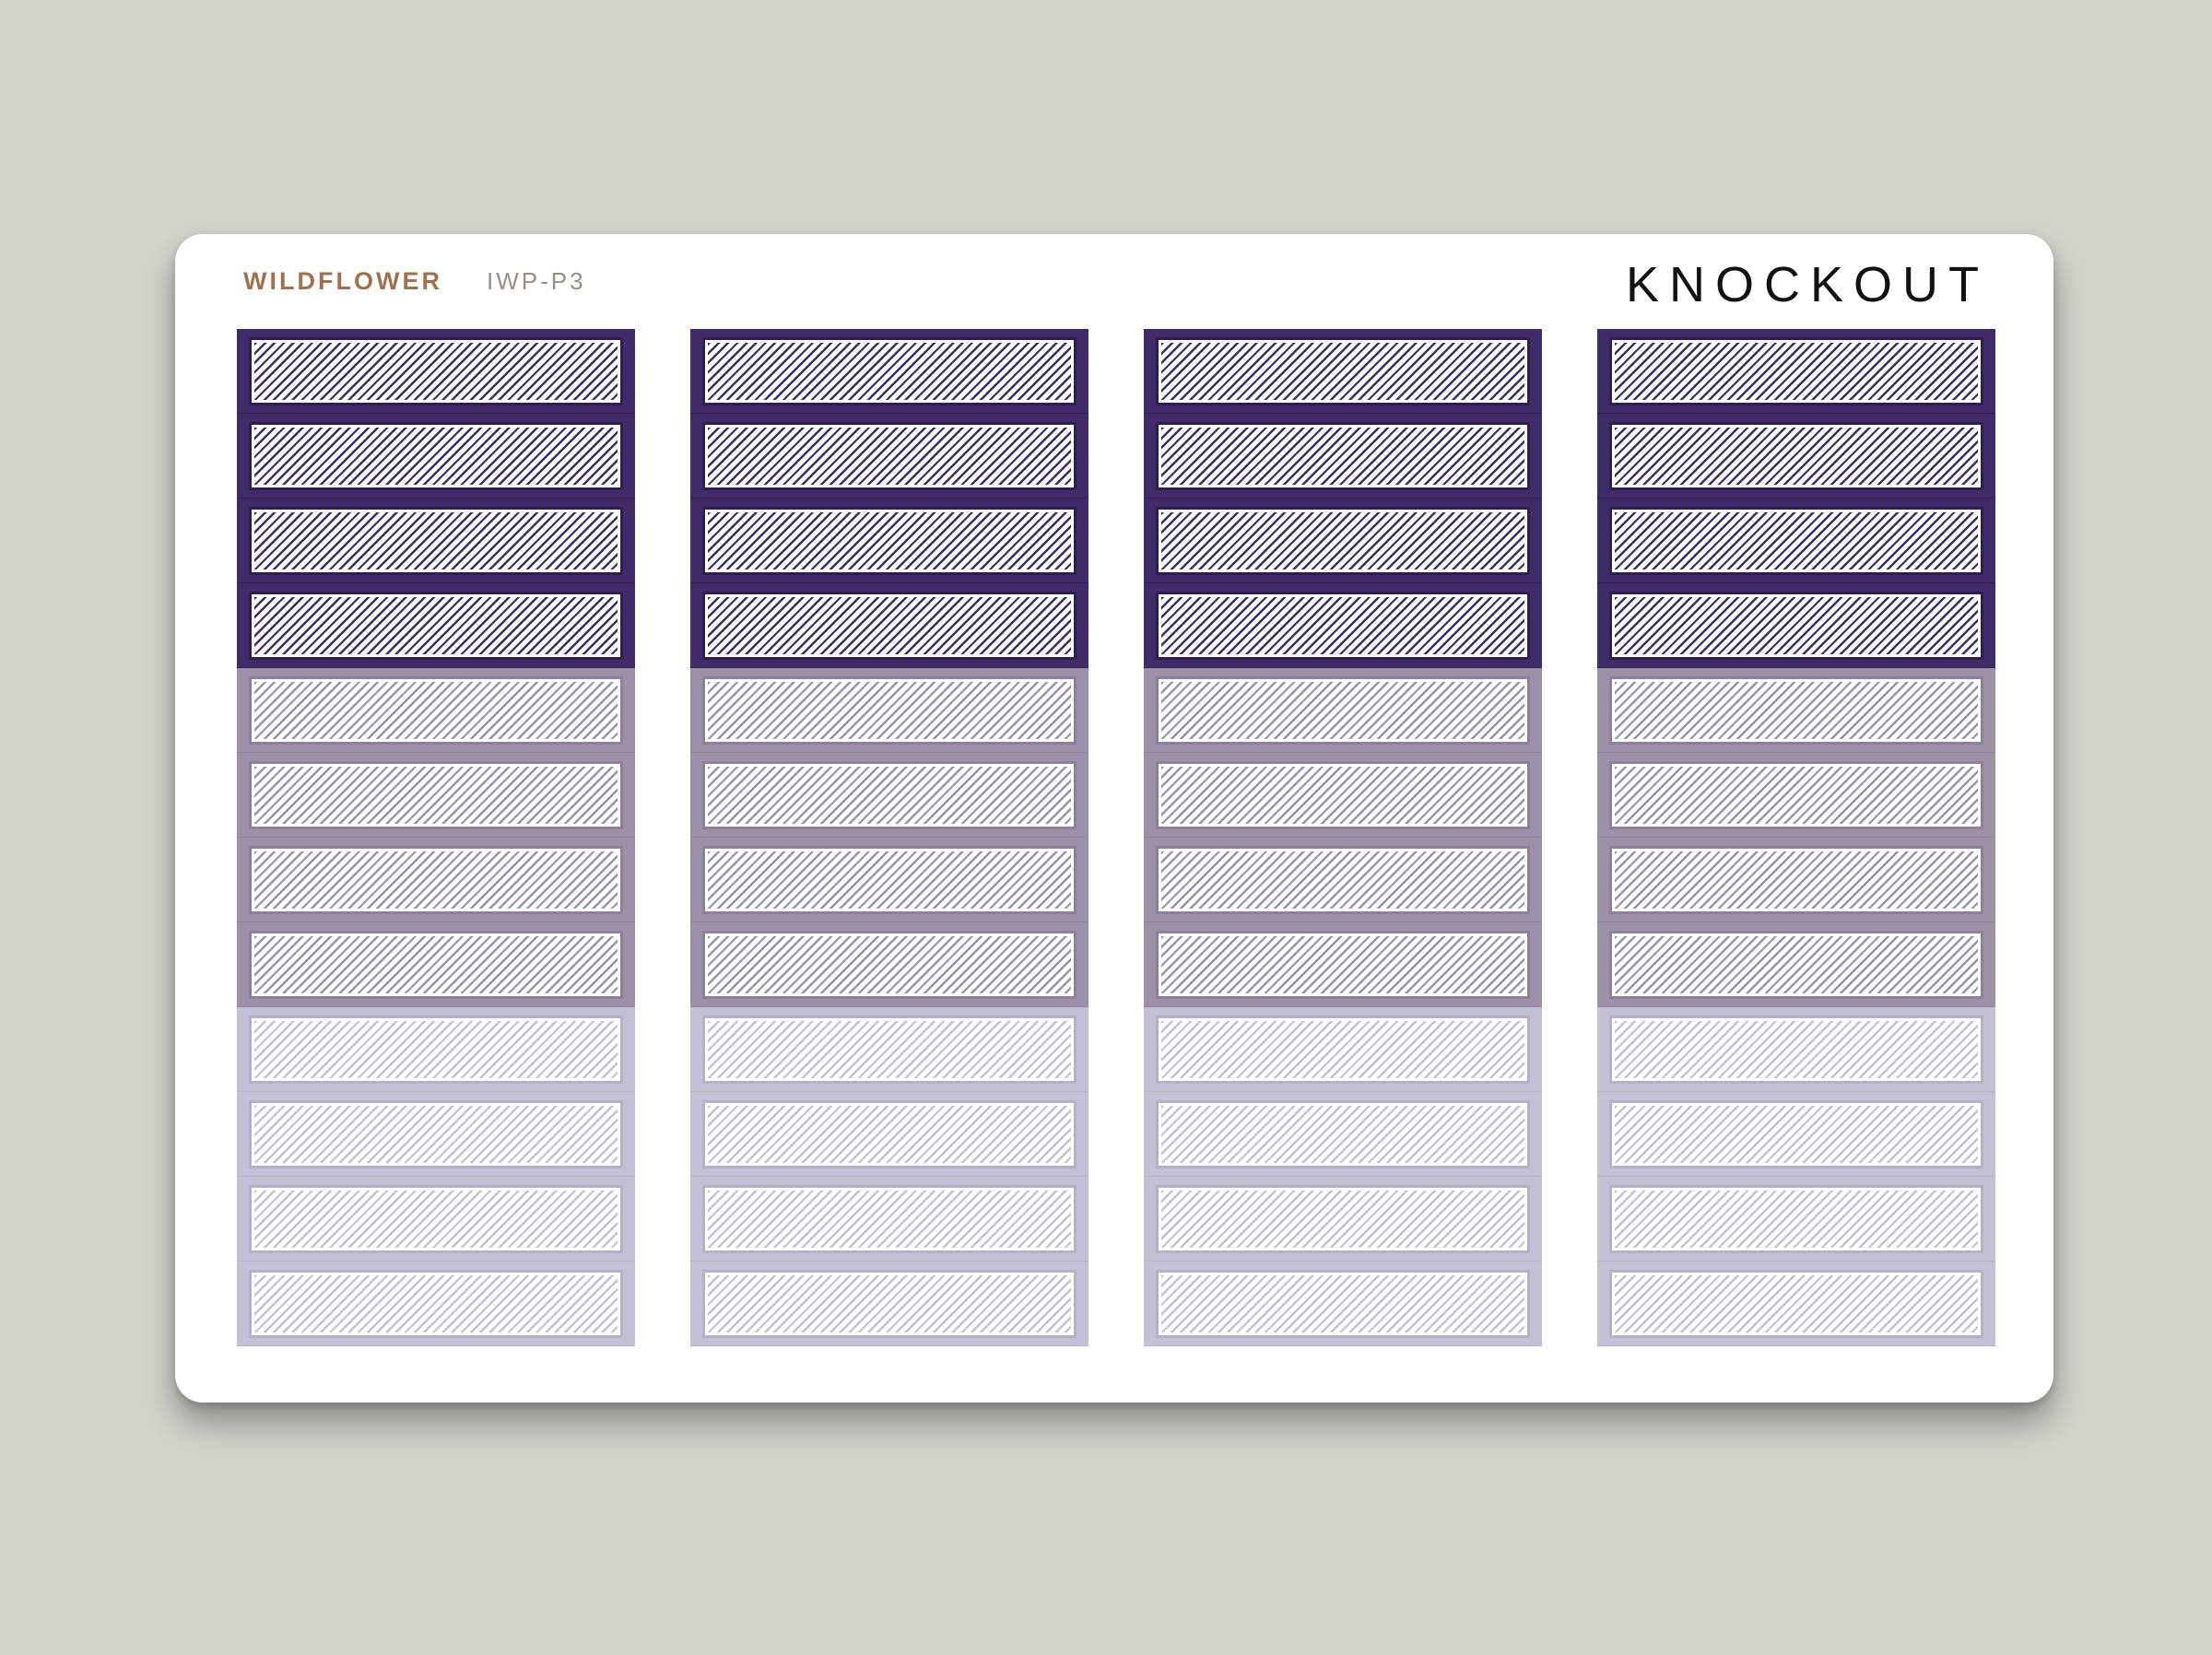  Describe the element at coordinates (342, 281) in the screenshot. I see `brand-name: WILDFLOWER` at that location.